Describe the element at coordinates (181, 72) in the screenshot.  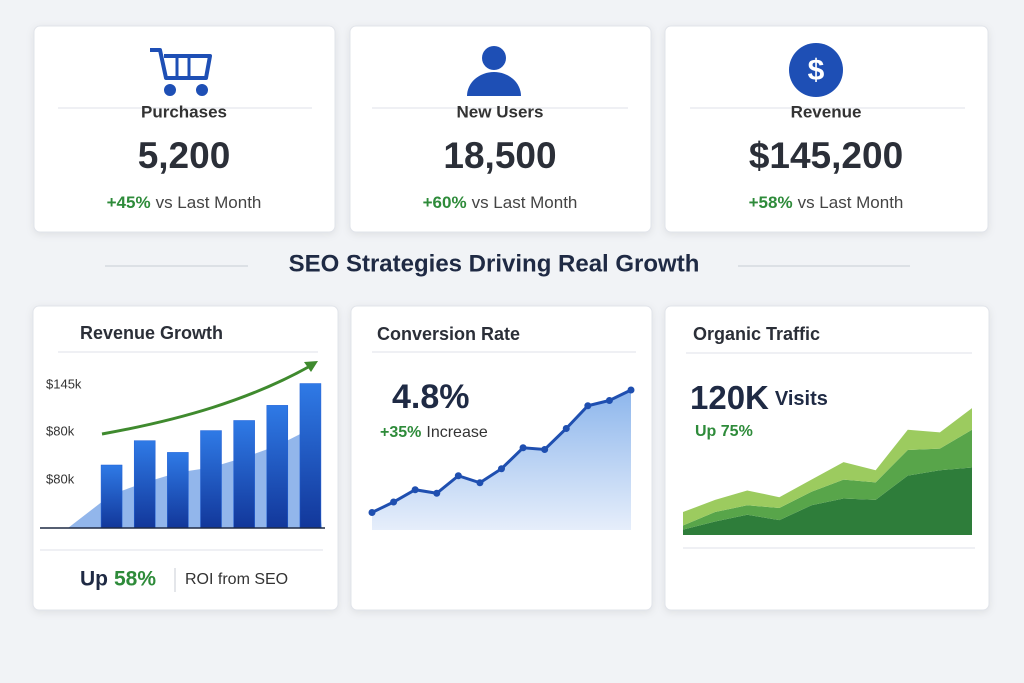
I see `cart-icon` at that location.